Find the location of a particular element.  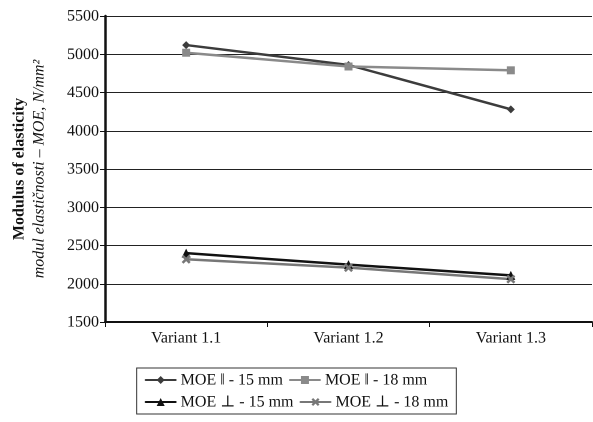

x-tick-label: Variant 1.1 is located at coordinates (186, 338).